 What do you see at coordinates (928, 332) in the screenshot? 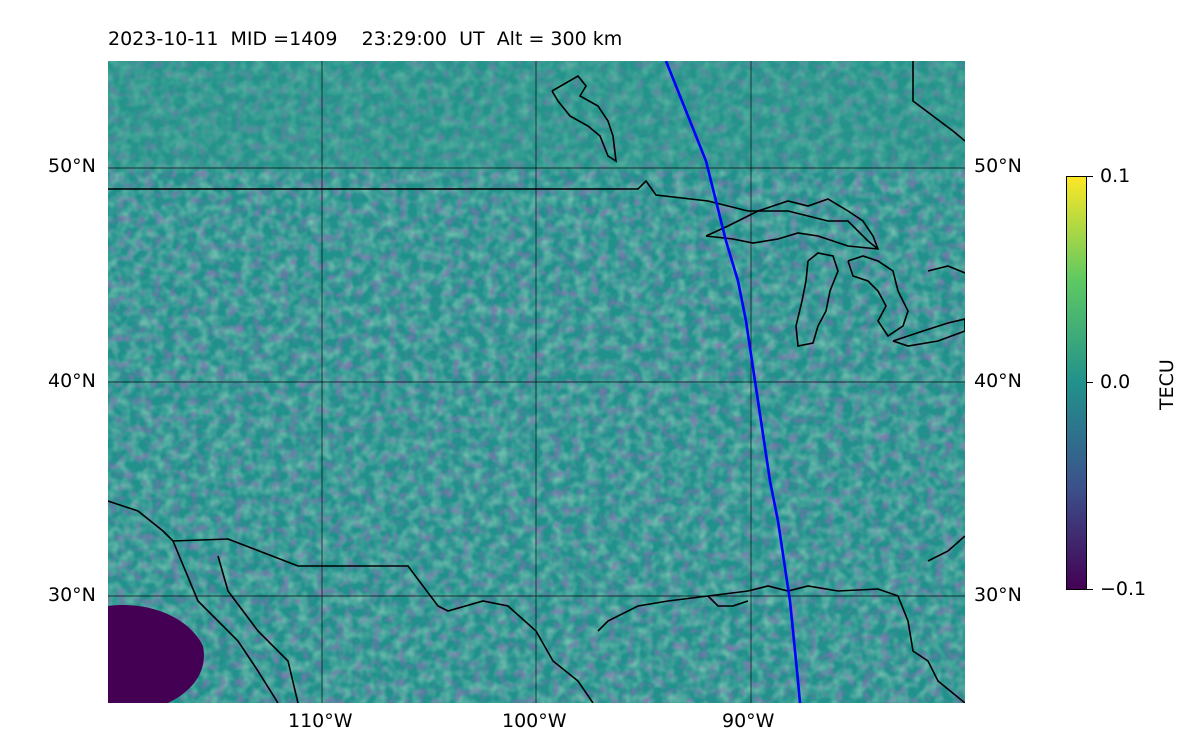
I see `lake-erie` at bounding box center [928, 332].